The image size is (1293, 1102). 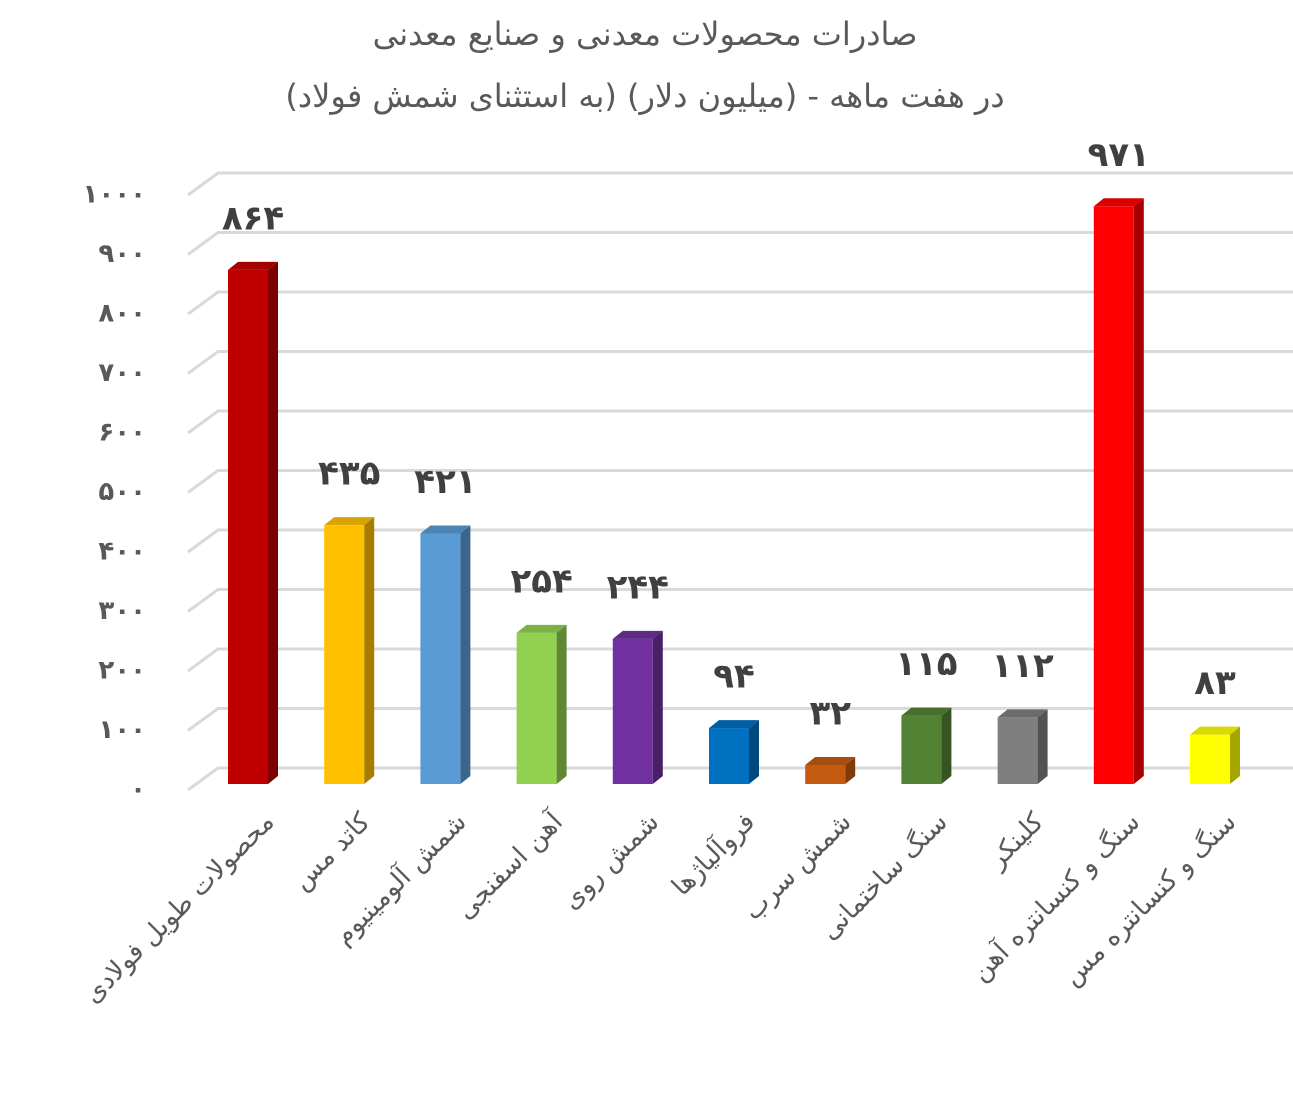 I want to click on y-tick-label: ۷۰۰, so click(x=122, y=373).